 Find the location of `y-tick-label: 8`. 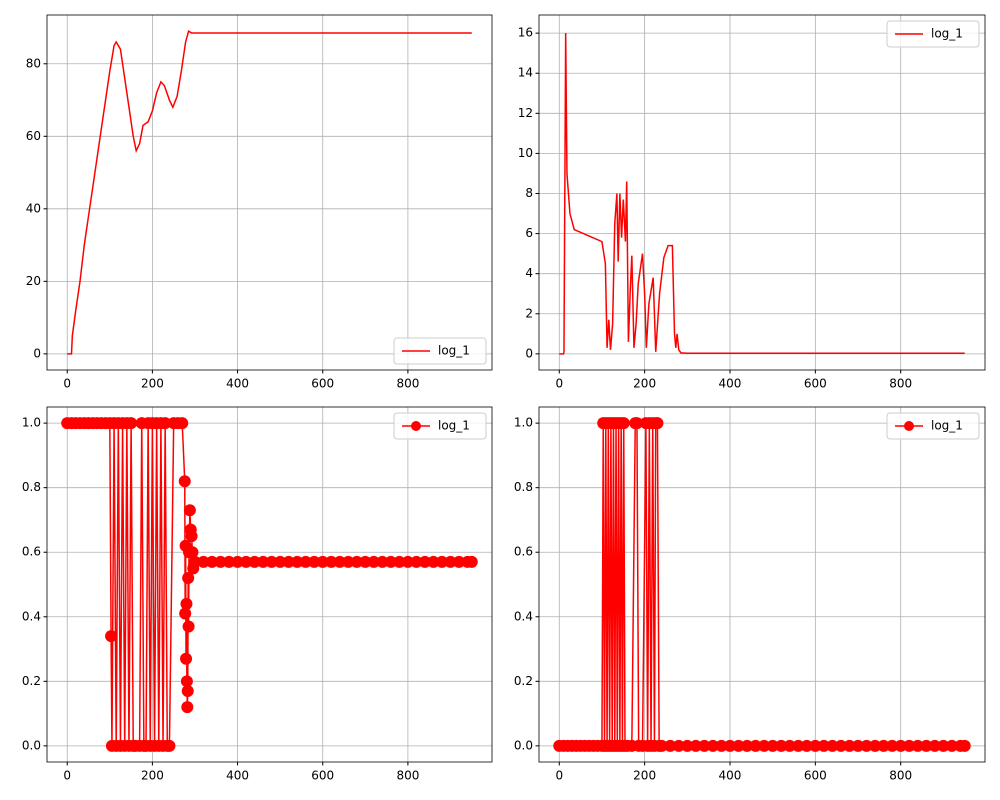

y-tick-label: 8 is located at coordinates (529, 193).